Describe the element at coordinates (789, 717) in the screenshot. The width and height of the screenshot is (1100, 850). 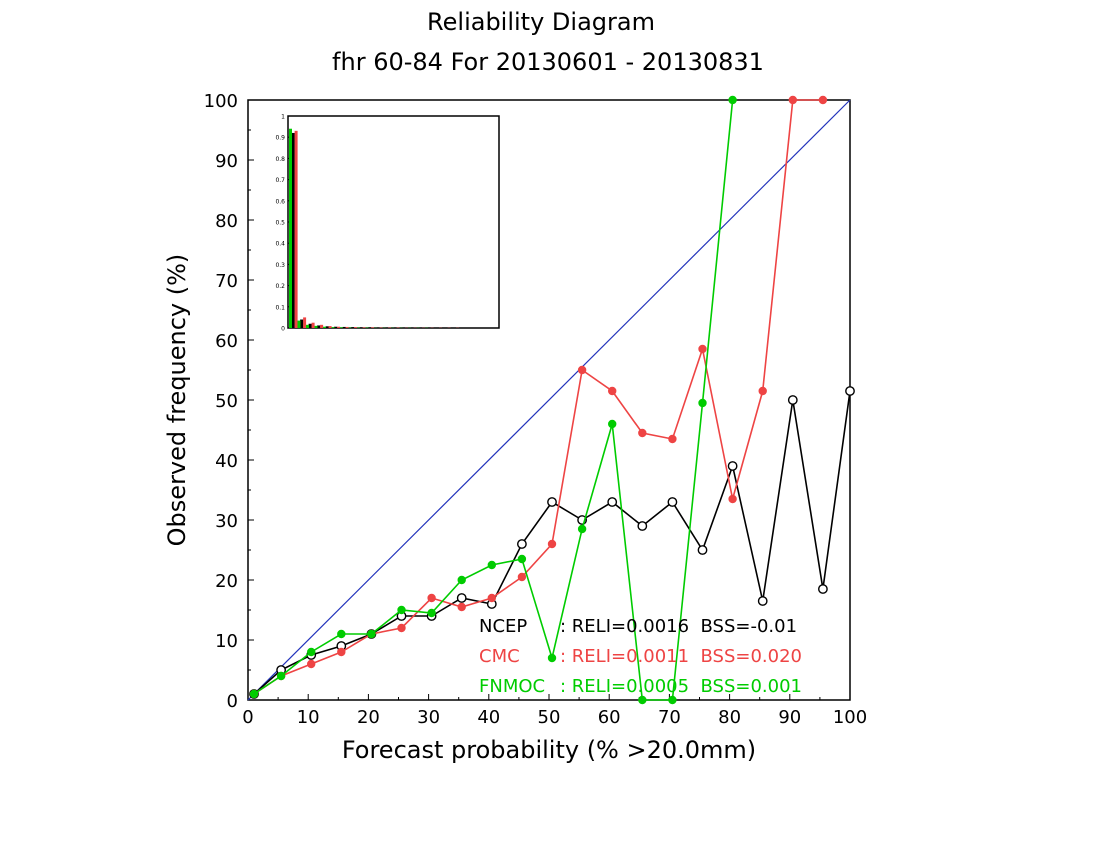
I see `x-tick-label: 90` at that location.